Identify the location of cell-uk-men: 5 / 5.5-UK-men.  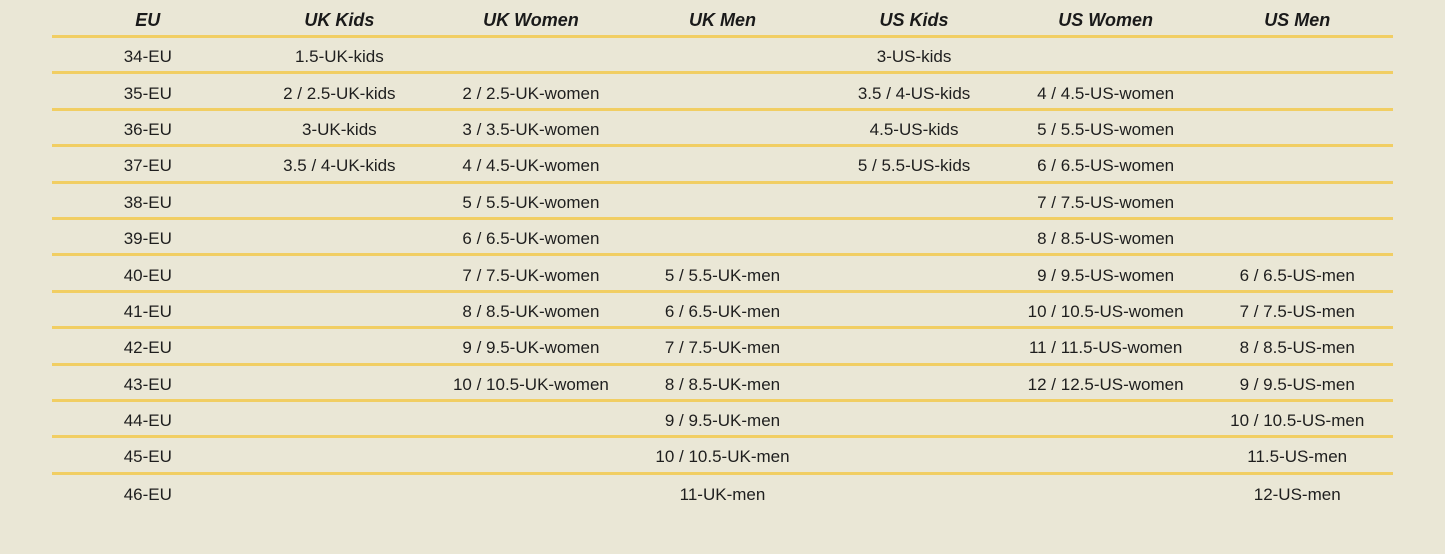
(722, 275).